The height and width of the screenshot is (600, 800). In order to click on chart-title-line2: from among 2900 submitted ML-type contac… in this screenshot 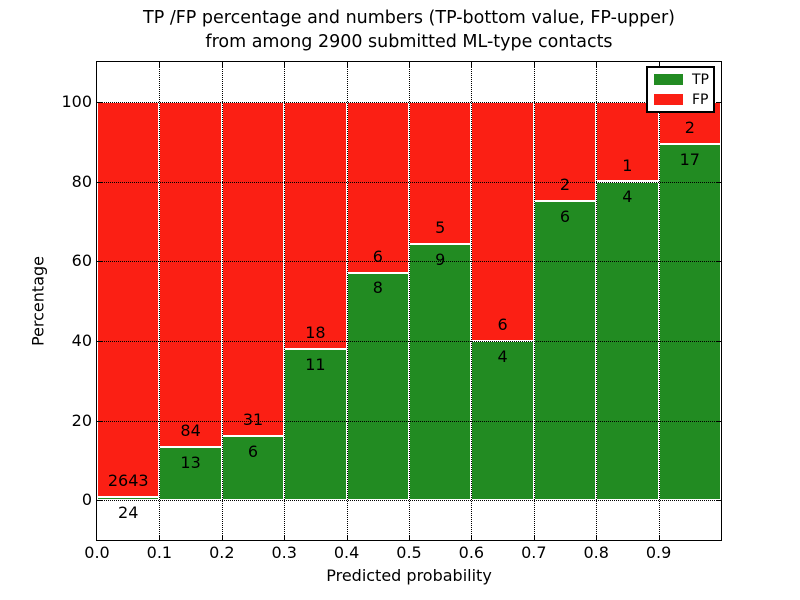, I will do `click(409, 42)`.